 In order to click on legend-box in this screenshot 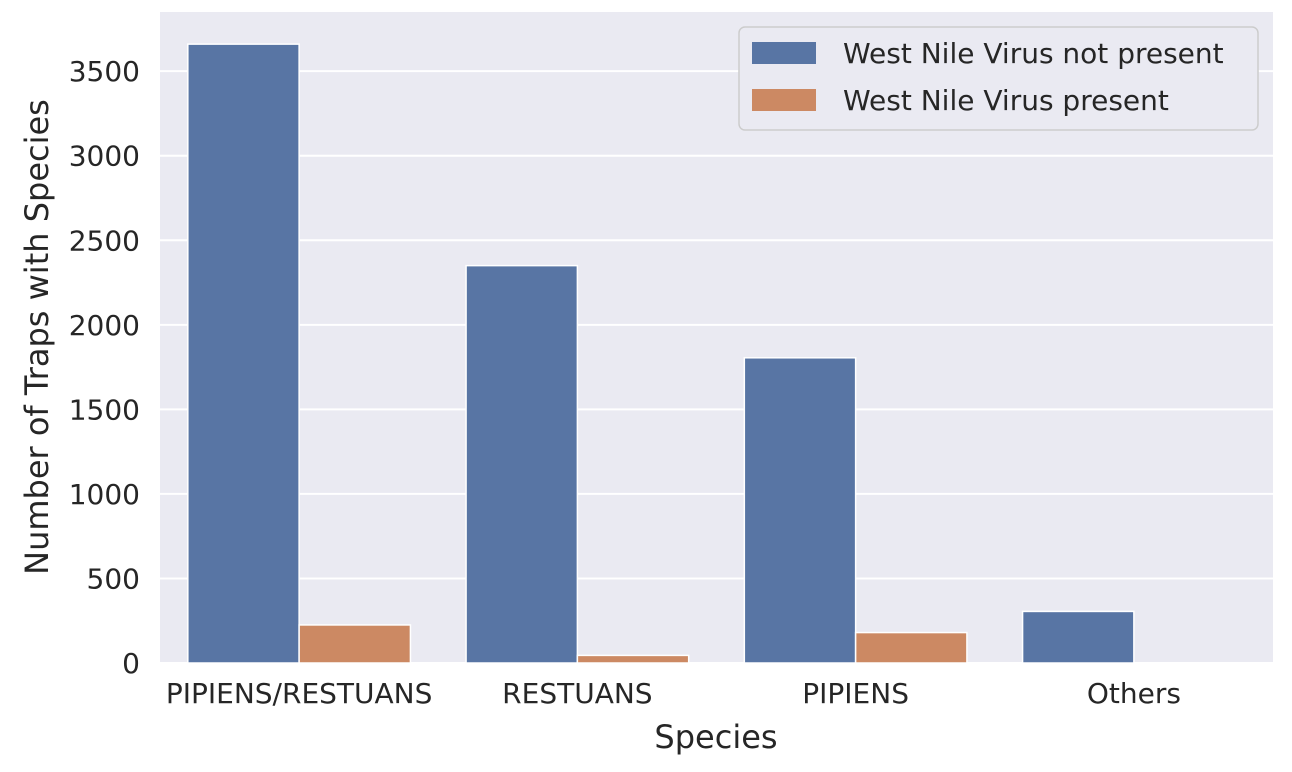, I will do `click(998, 78)`.